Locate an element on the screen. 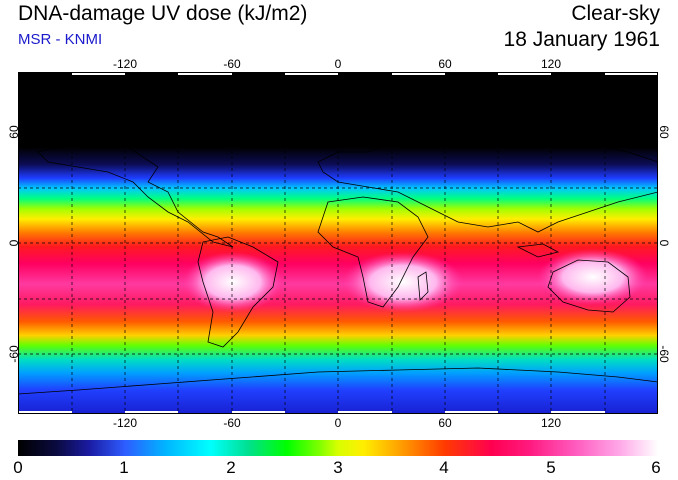 The width and height of the screenshot is (678, 480). lon-tick-top: -120 is located at coordinates (125, 64).